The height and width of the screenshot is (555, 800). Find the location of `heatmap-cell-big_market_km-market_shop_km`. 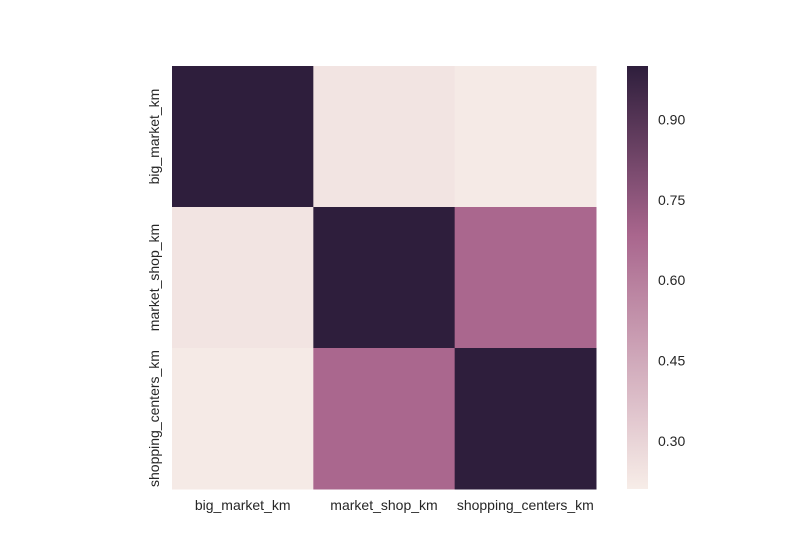

heatmap-cell-big_market_km-market_shop_km is located at coordinates (384, 137).